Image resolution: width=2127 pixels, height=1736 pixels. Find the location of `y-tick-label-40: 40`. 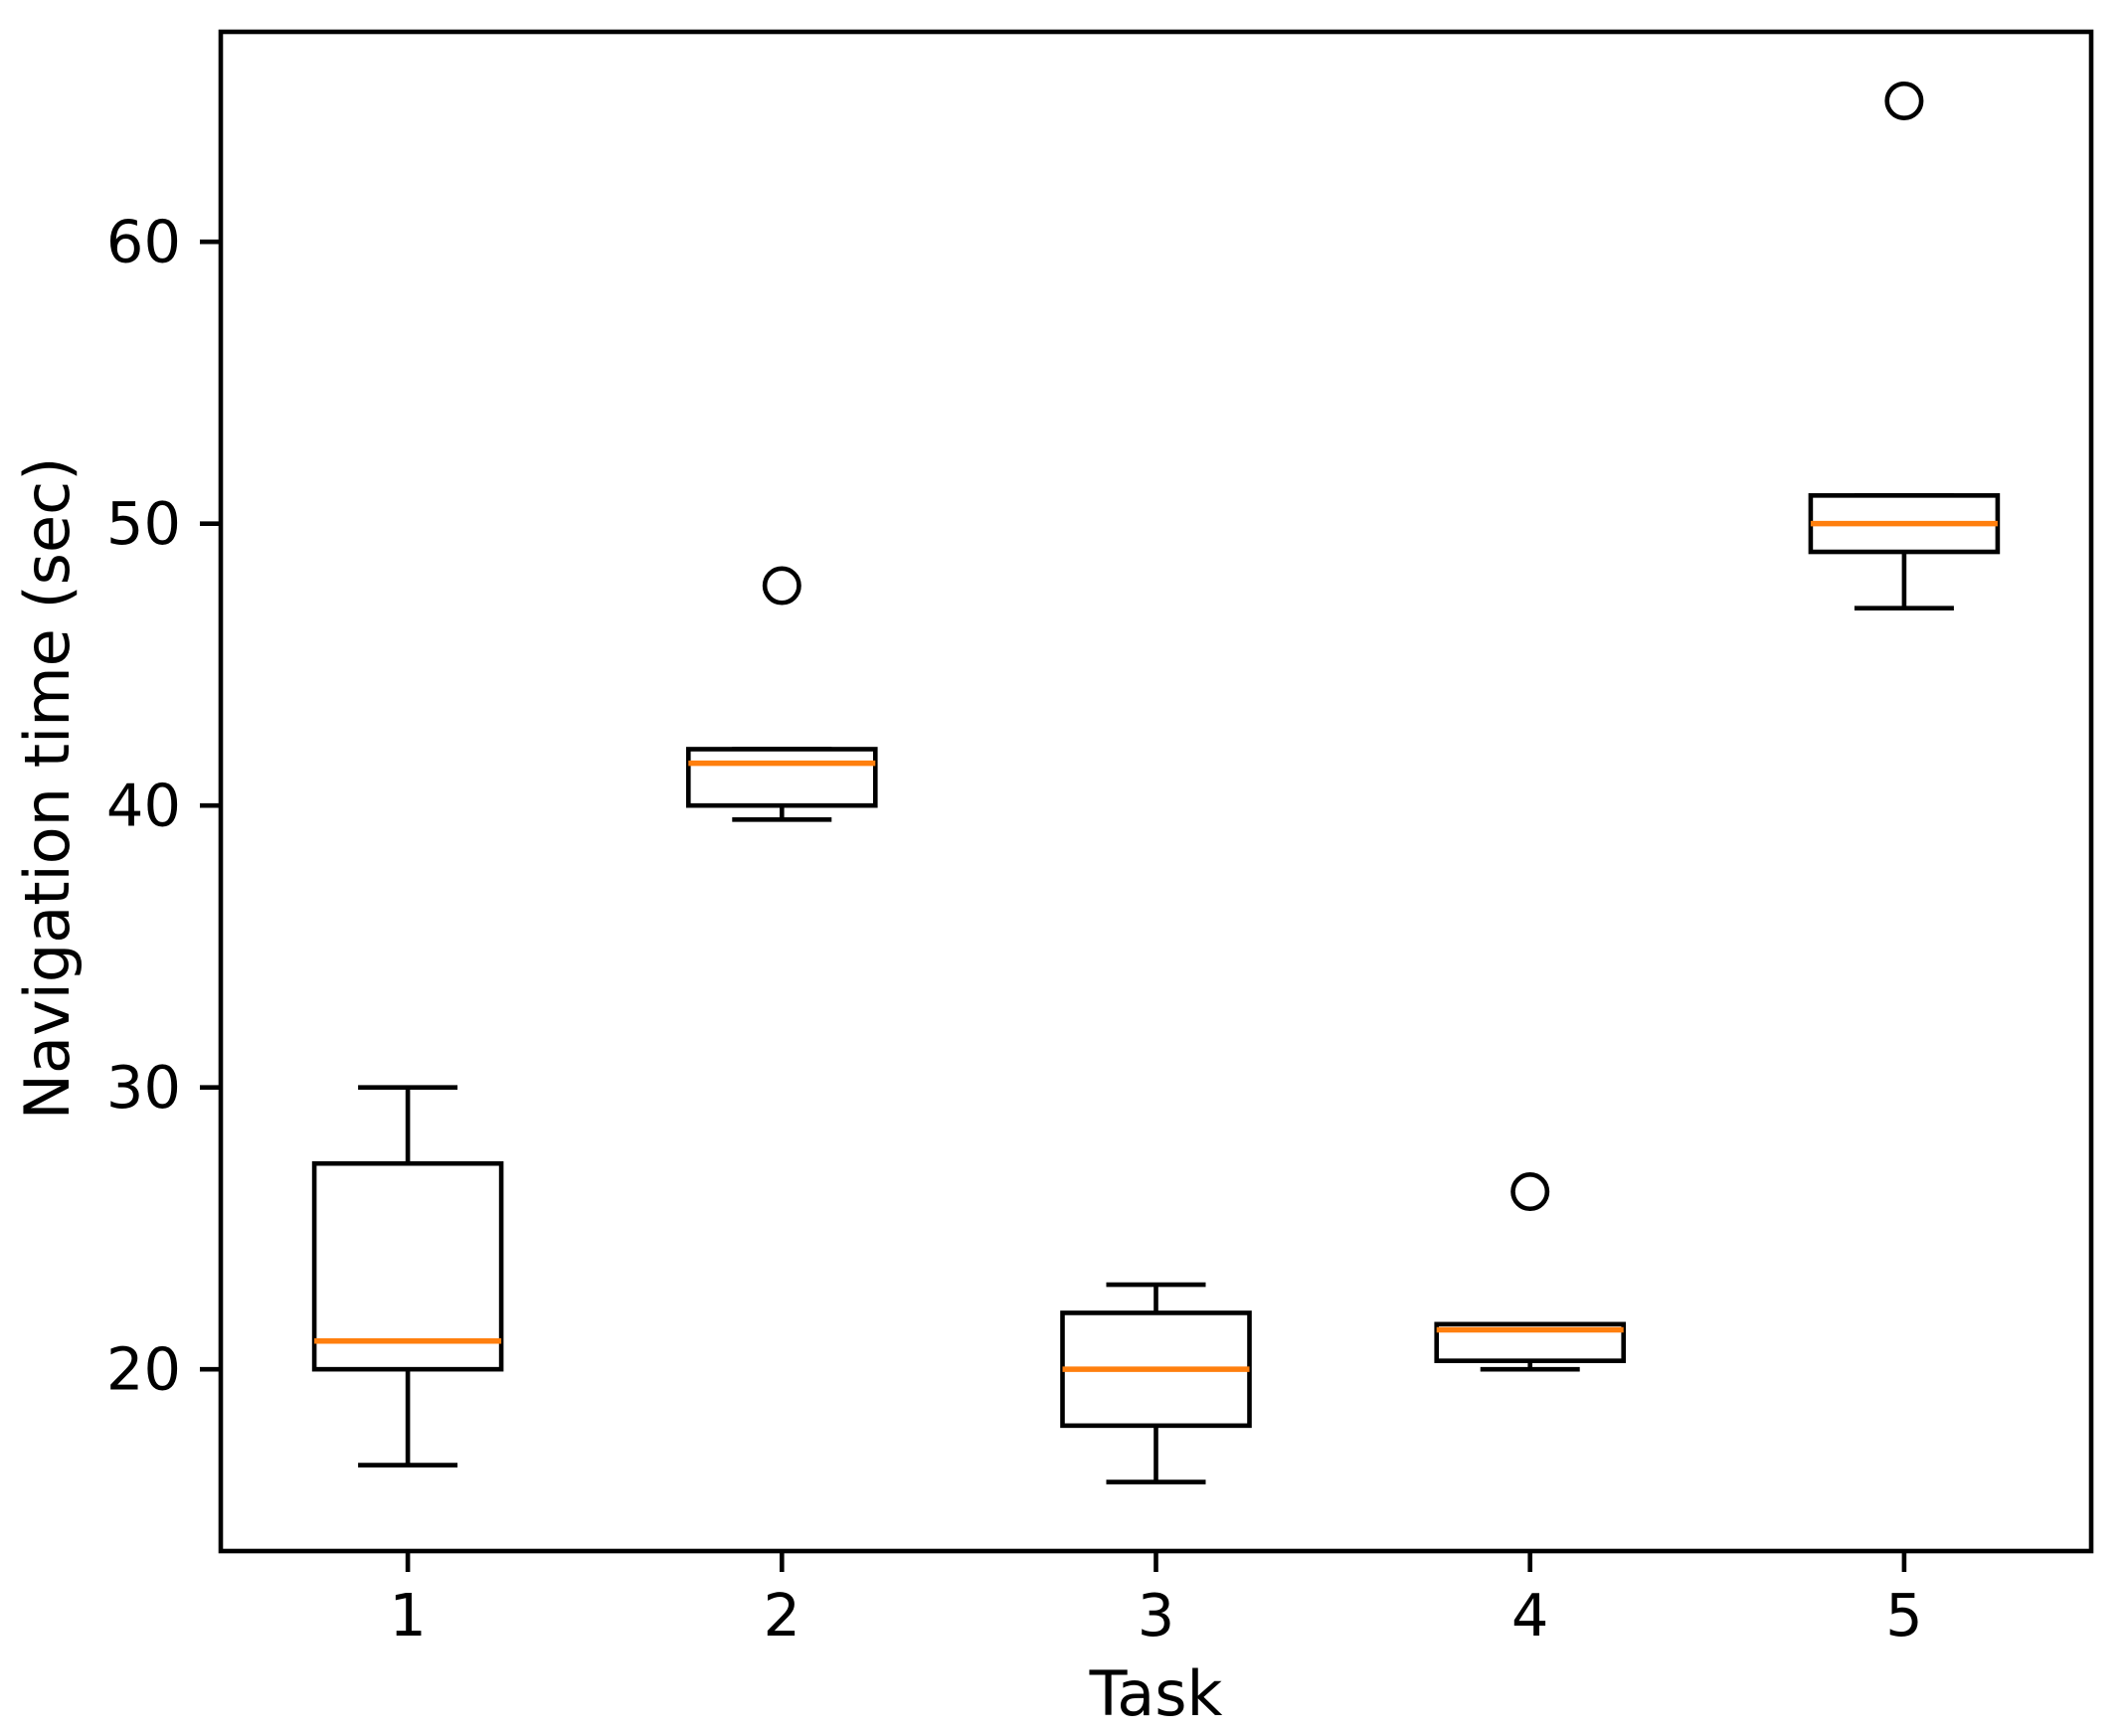

y-tick-label-40: 40 is located at coordinates (143, 806).